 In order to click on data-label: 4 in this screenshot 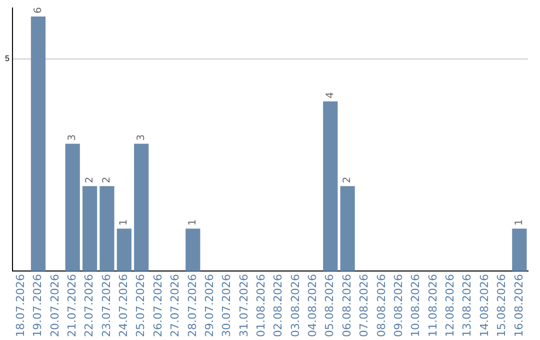, I will do `click(330, 95)`.